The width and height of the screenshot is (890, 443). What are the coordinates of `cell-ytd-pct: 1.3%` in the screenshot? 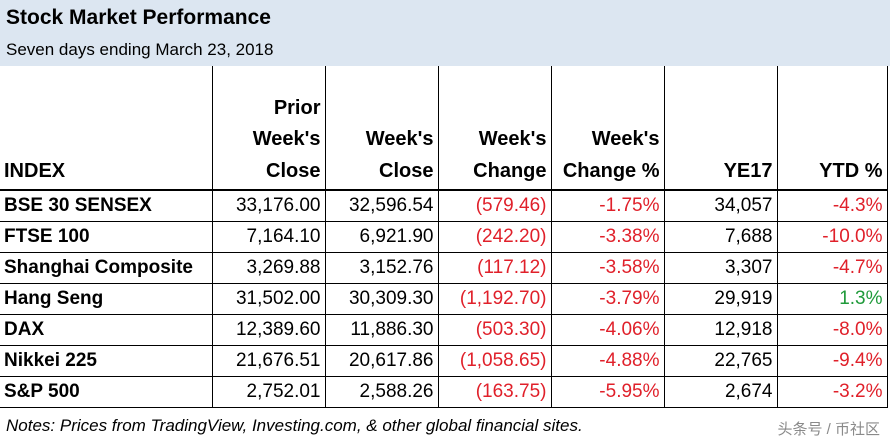 It's located at (832, 299).